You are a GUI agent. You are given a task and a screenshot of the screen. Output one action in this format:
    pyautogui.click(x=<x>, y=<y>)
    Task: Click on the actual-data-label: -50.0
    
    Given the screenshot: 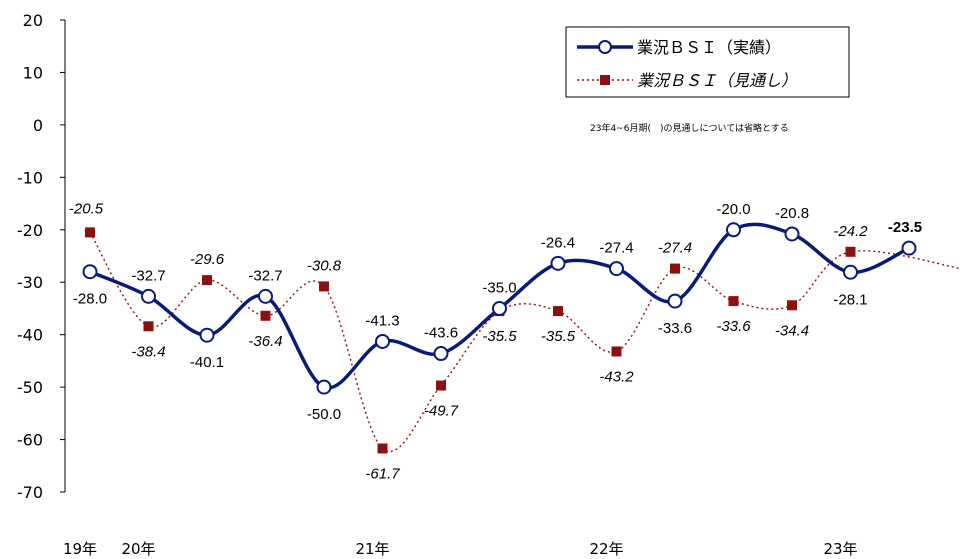 What is the action you would take?
    pyautogui.click(x=324, y=414)
    